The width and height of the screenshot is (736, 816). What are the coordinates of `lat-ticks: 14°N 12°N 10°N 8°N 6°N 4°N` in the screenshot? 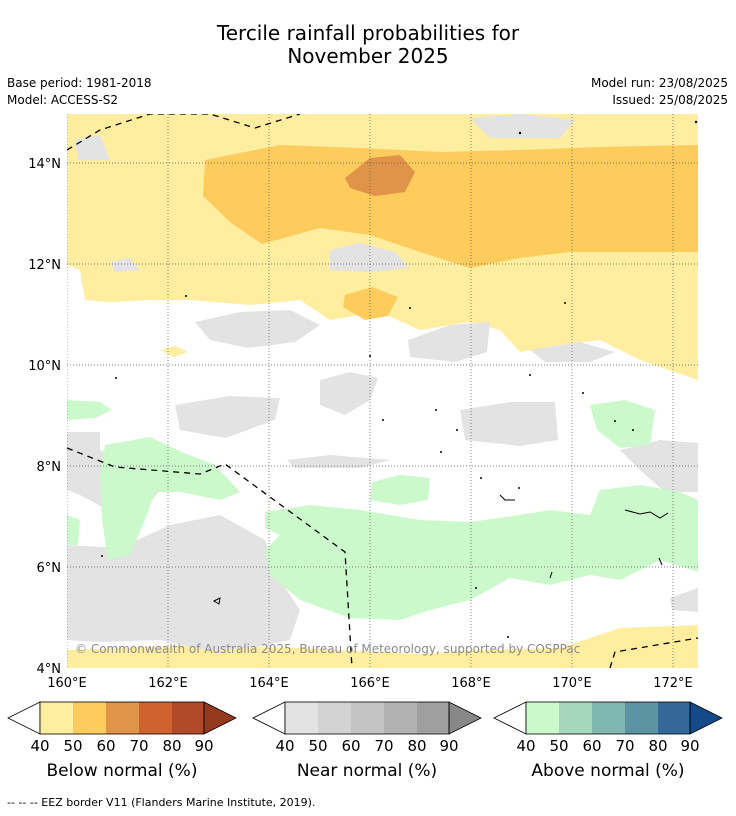 It's located at (44, 417).